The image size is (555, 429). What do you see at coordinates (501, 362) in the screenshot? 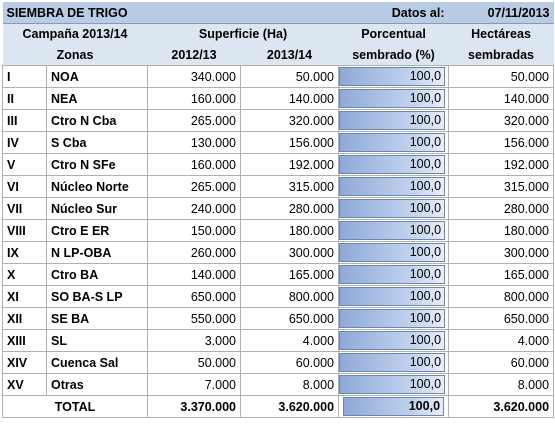
I see `sown-ha: 60.000` at bounding box center [501, 362].